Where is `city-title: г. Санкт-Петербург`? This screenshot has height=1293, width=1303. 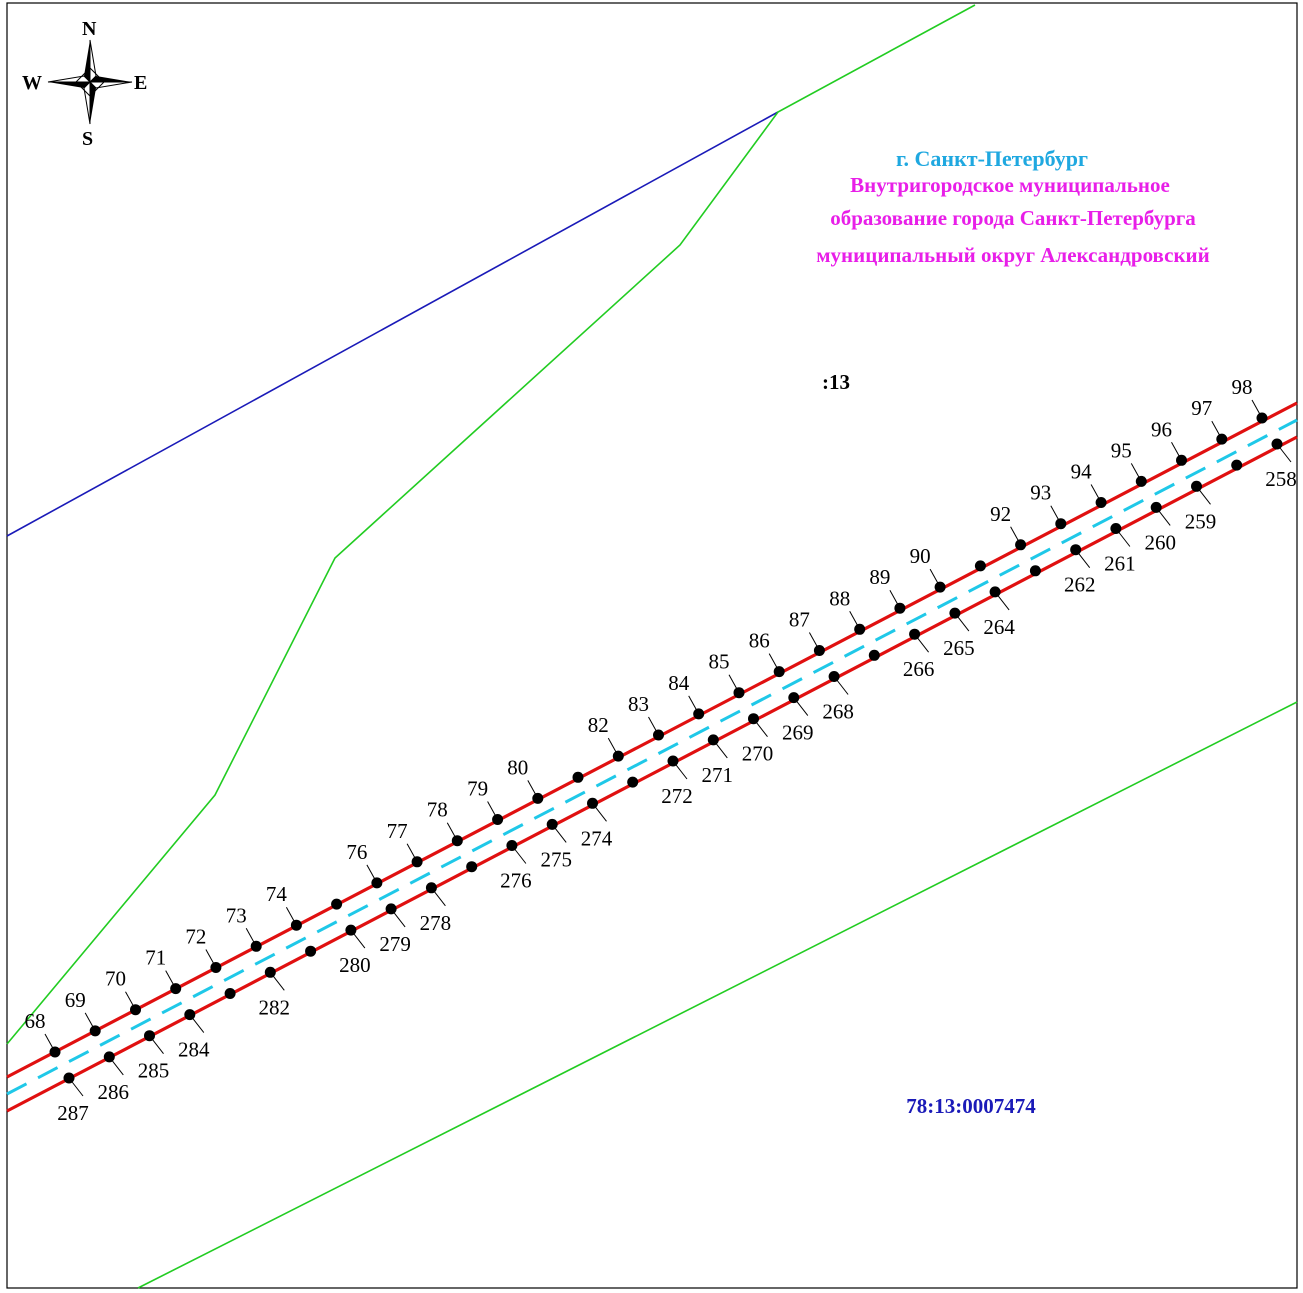
city-title: г. Санкт-Петербург is located at coordinates (992, 158).